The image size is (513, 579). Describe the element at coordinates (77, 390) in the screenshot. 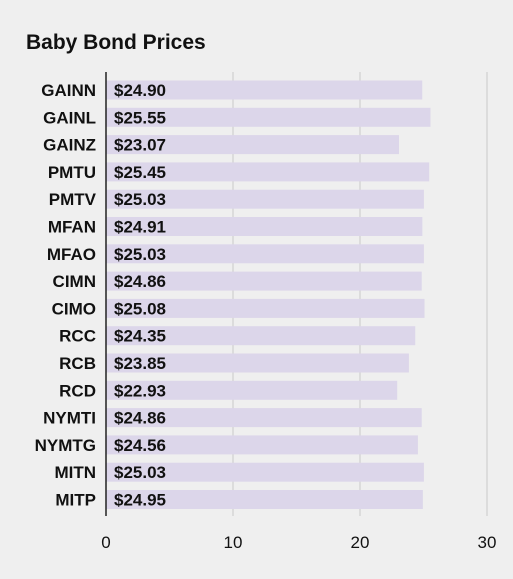

I see `category-label-rcd: RCD` at that location.